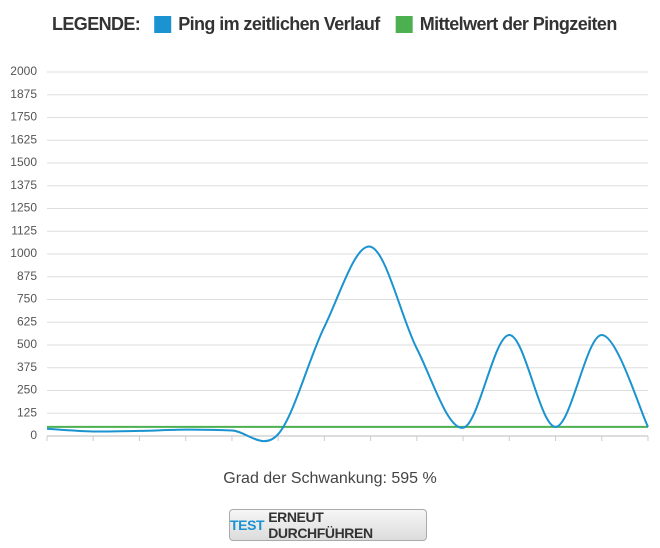  I want to click on legend-label: Ping im zeitlichen Verlauf, so click(279, 24).